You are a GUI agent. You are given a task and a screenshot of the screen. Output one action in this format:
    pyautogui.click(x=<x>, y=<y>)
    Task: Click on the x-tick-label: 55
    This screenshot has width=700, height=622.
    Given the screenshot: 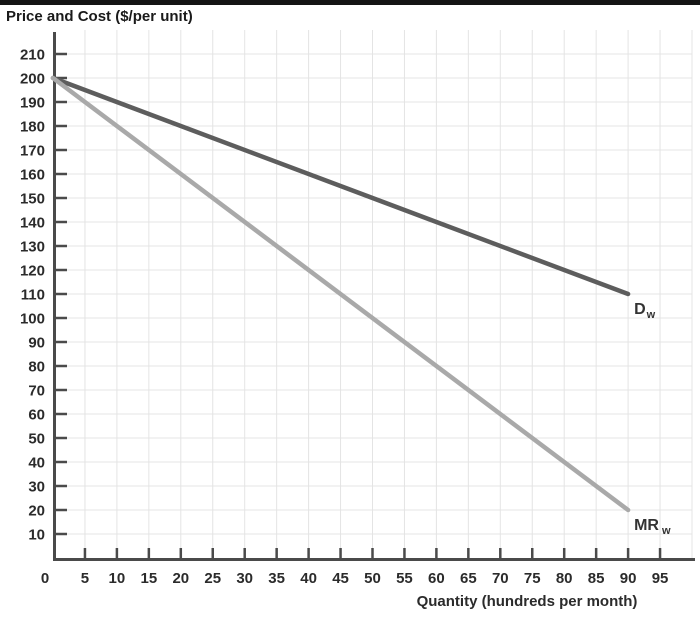 What is the action you would take?
    pyautogui.click(x=404, y=578)
    